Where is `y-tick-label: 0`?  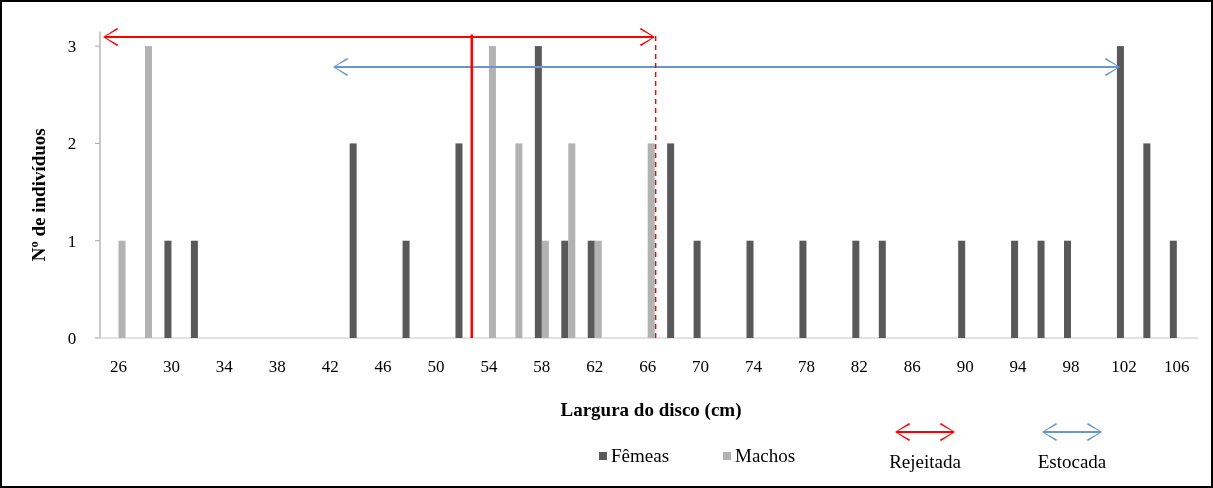
y-tick-label: 0 is located at coordinates (72, 338).